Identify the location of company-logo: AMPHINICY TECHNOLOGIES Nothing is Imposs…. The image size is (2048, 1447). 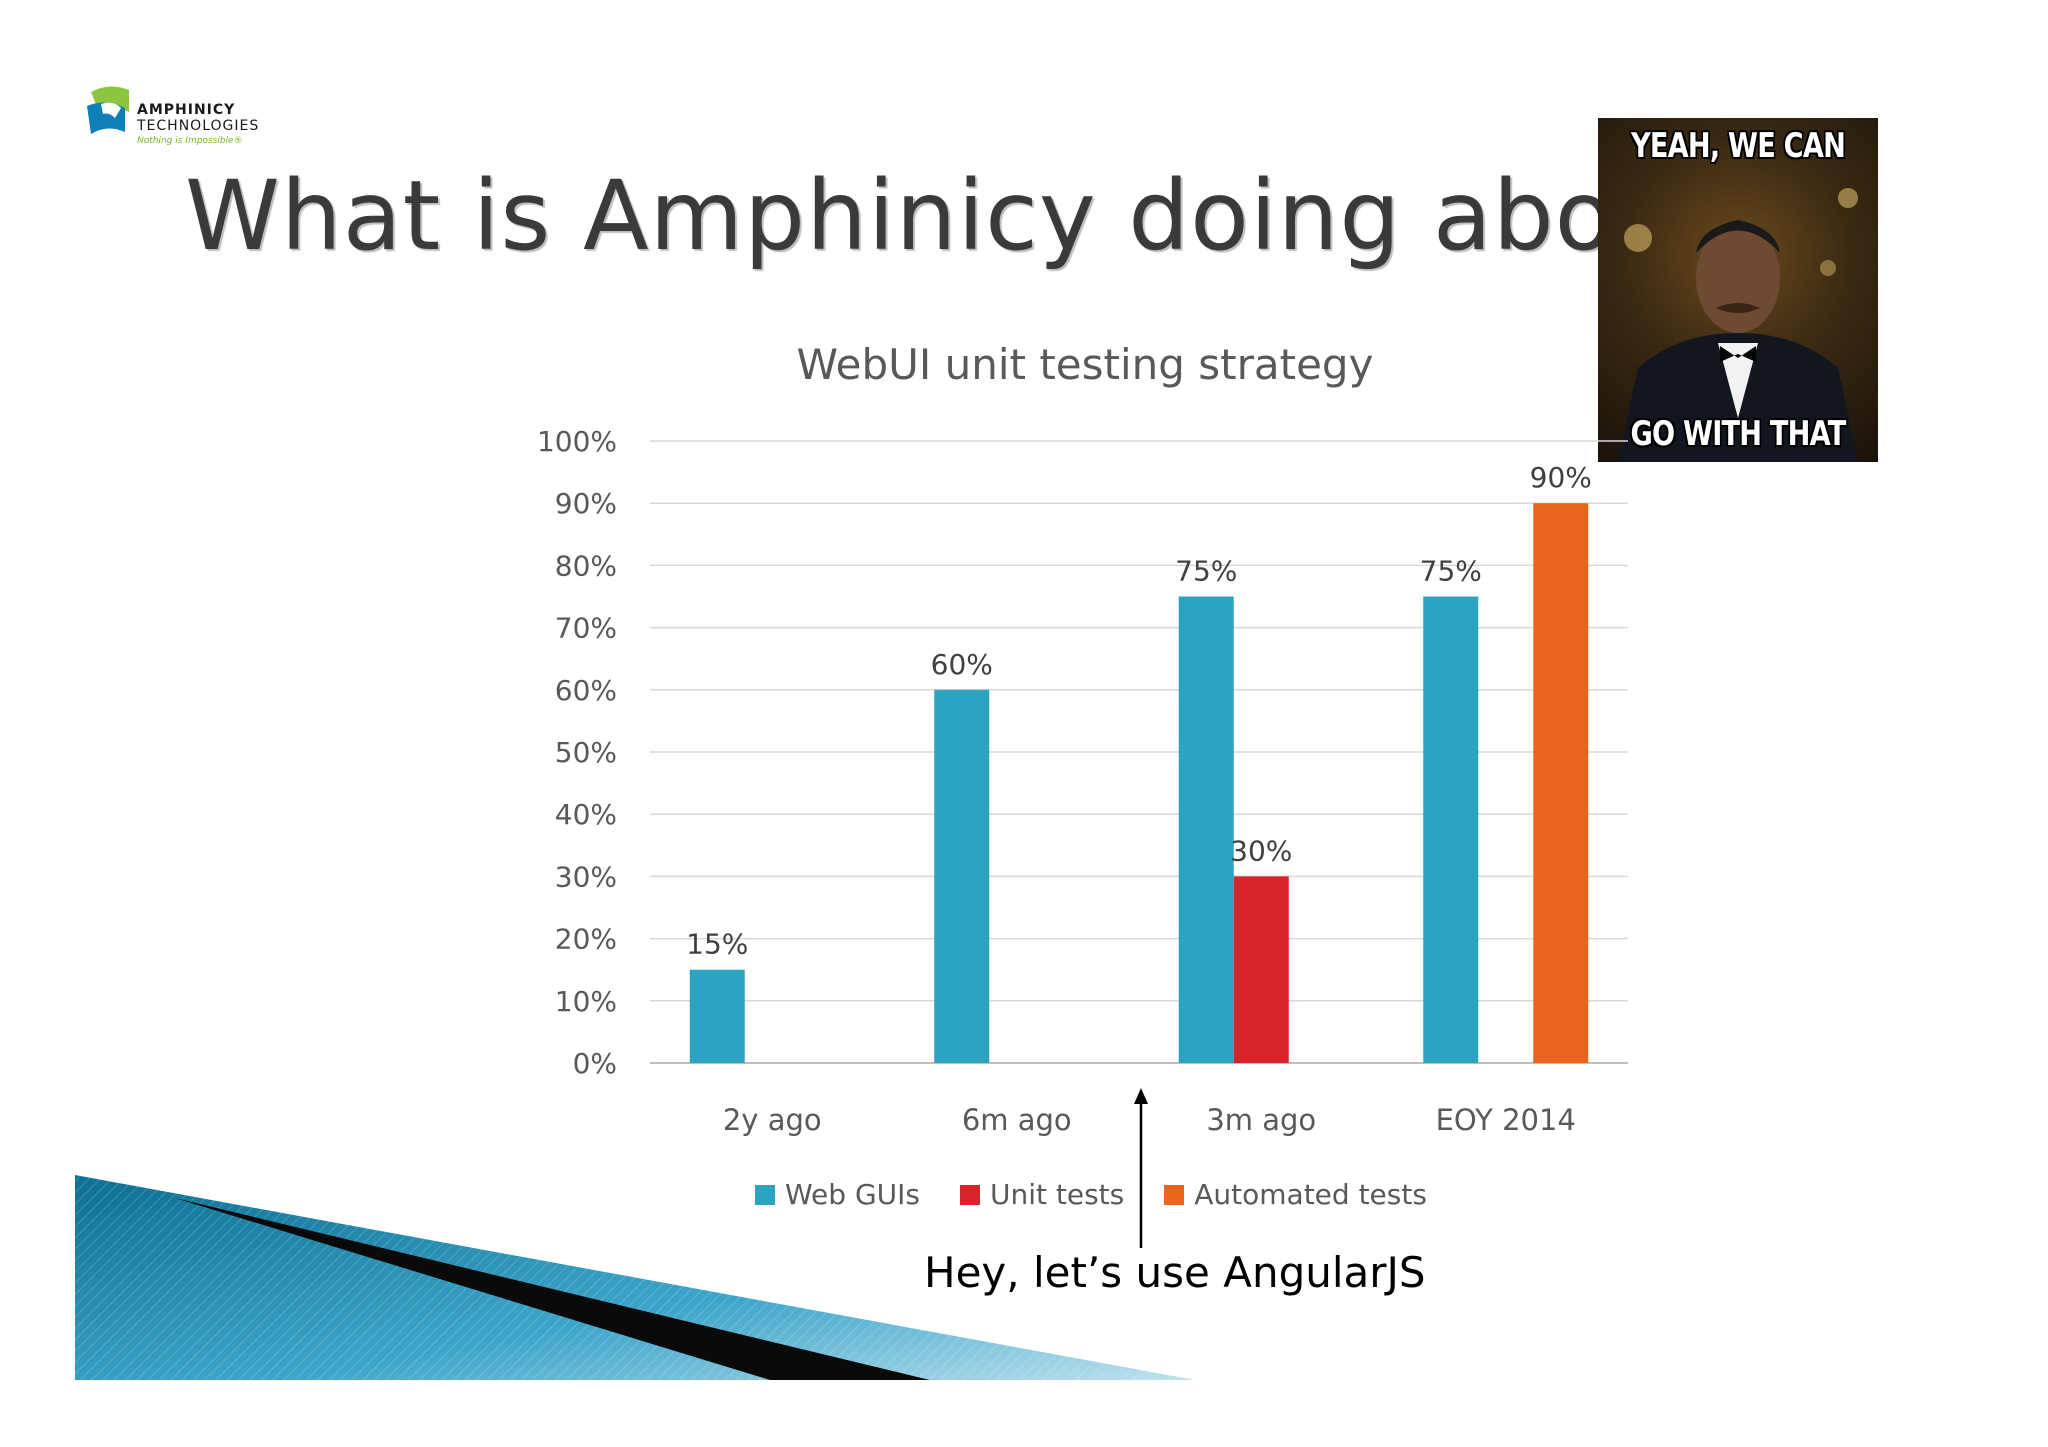
(175, 118).